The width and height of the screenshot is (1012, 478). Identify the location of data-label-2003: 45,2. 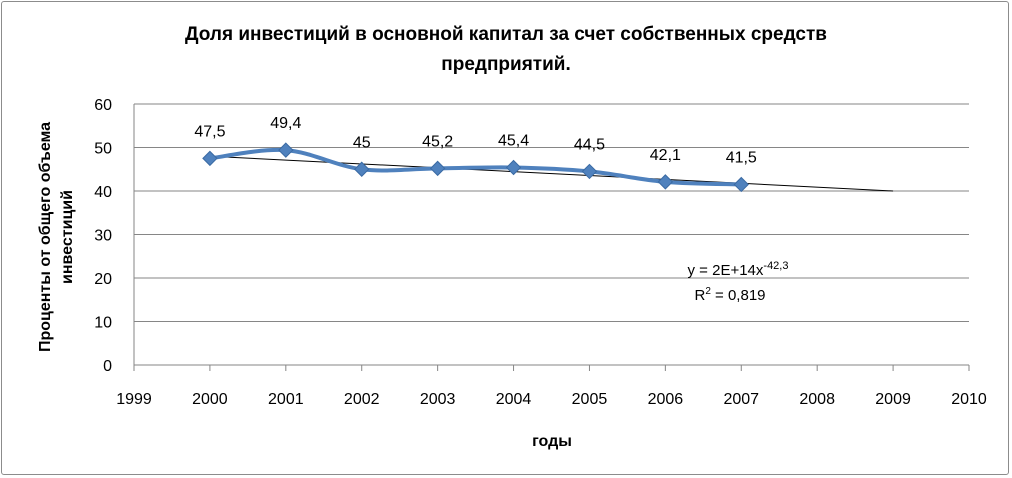
(437, 141).